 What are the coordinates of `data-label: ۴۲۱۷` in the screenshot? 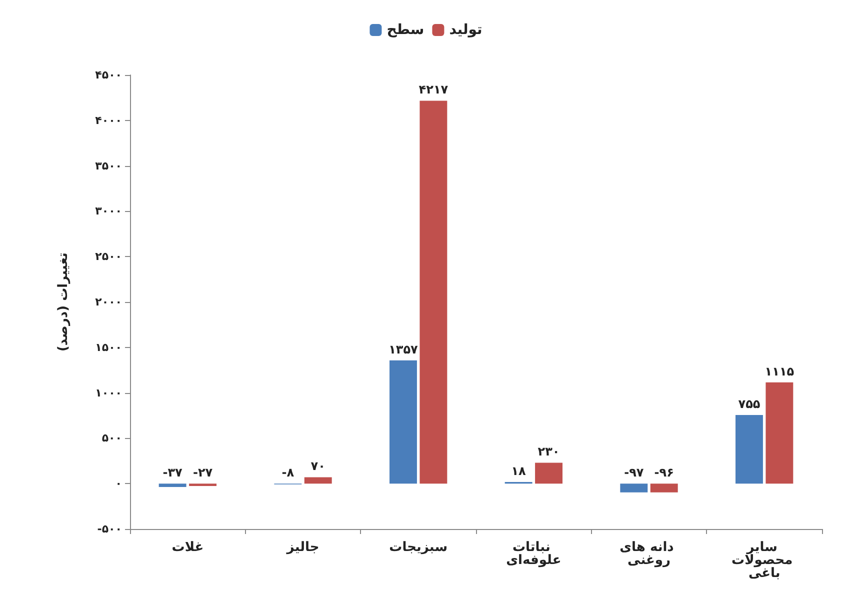 It's located at (433, 89).